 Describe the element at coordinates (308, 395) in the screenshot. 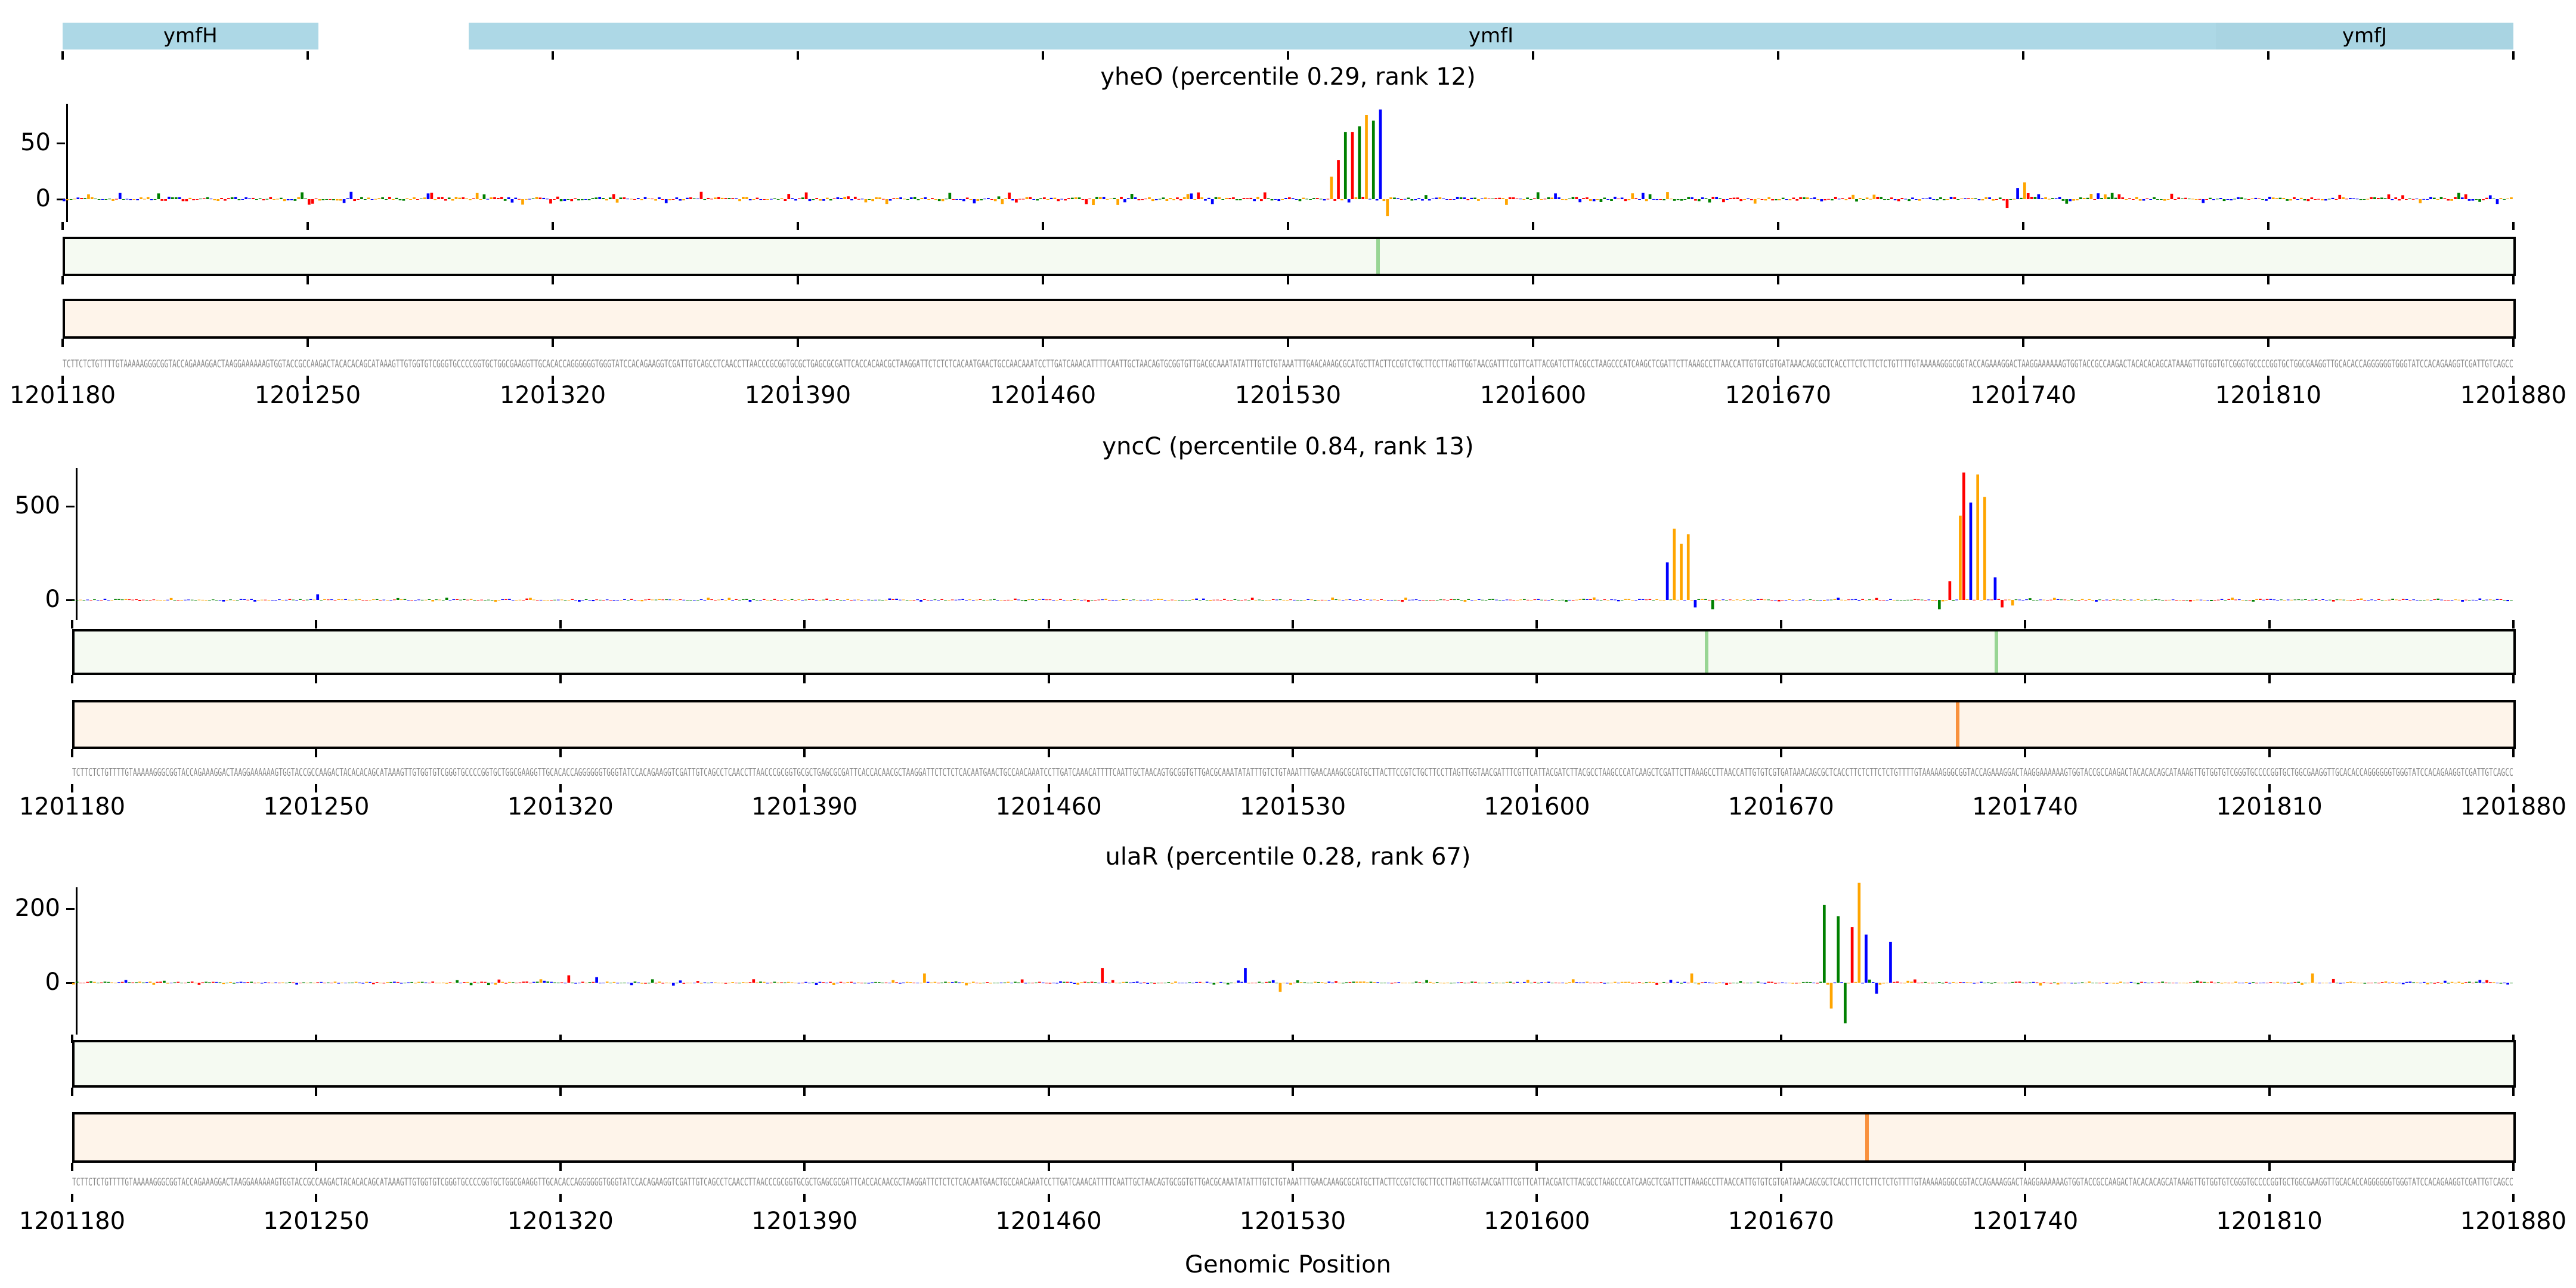

I see `x-tick-label: 1201250` at that location.